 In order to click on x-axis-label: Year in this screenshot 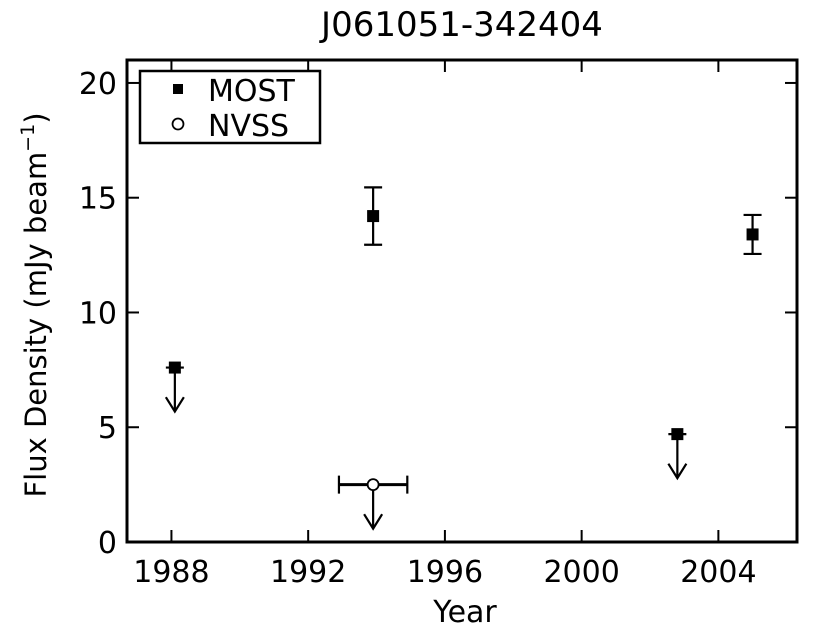, I will do `click(464, 612)`.